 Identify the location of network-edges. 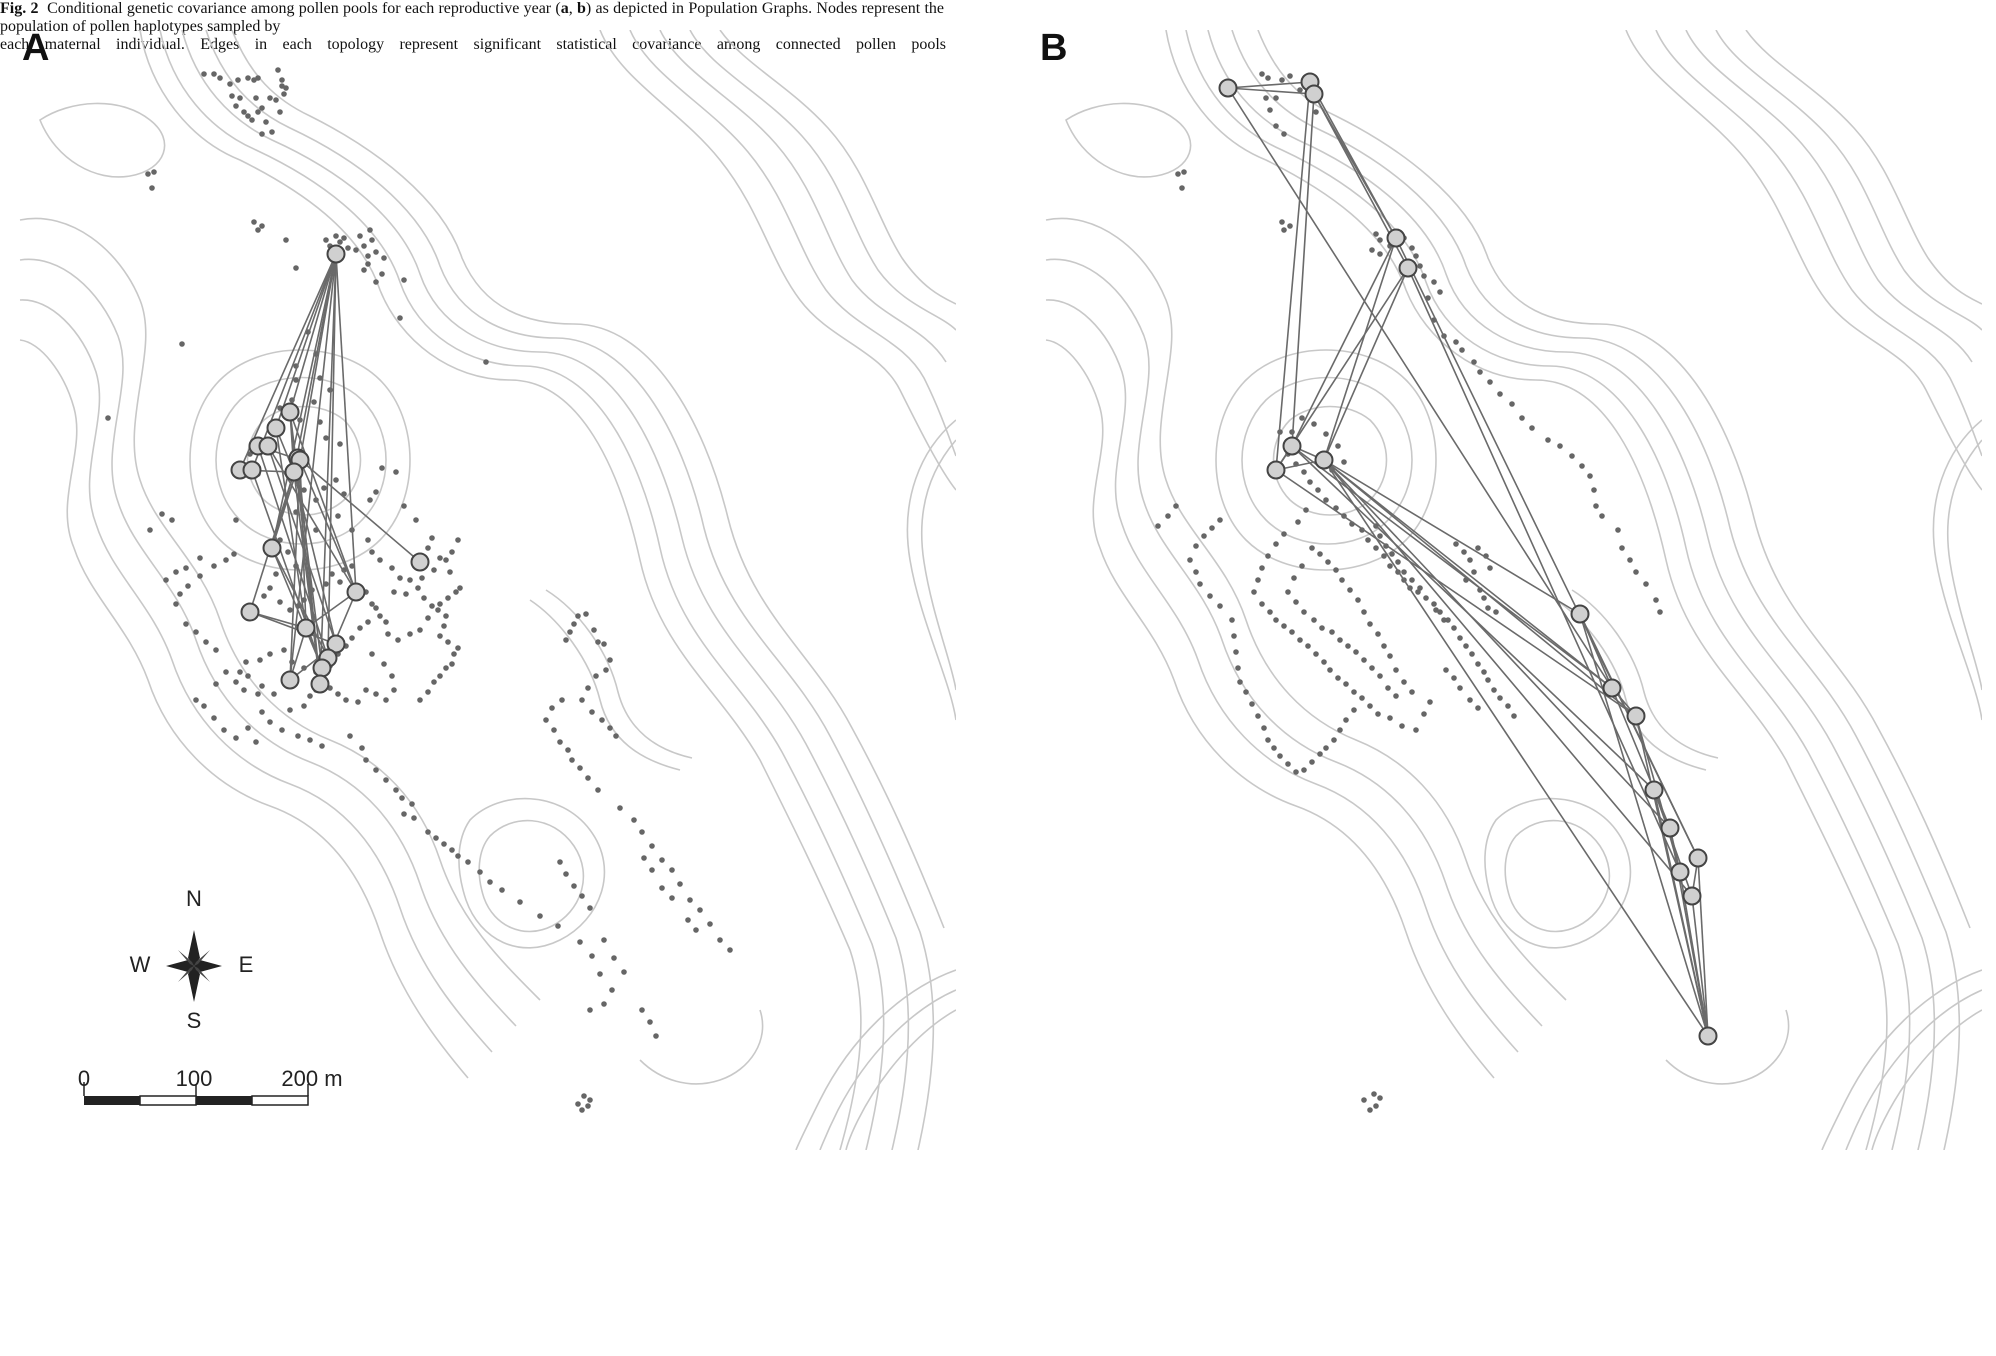
(330, 469).